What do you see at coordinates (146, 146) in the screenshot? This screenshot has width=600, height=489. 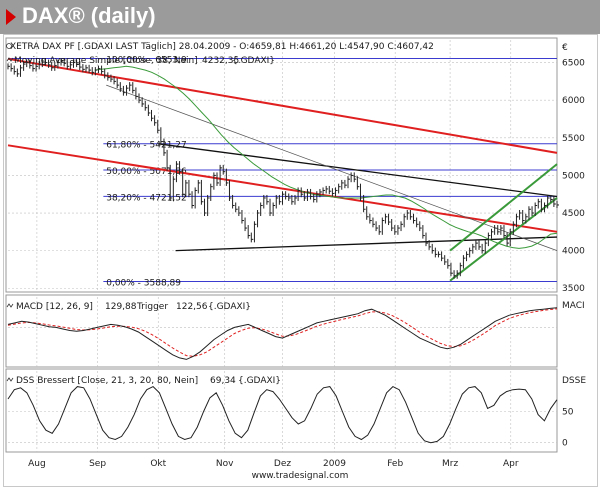 I see `fib-label: 61,80% - 5421,27` at bounding box center [146, 146].